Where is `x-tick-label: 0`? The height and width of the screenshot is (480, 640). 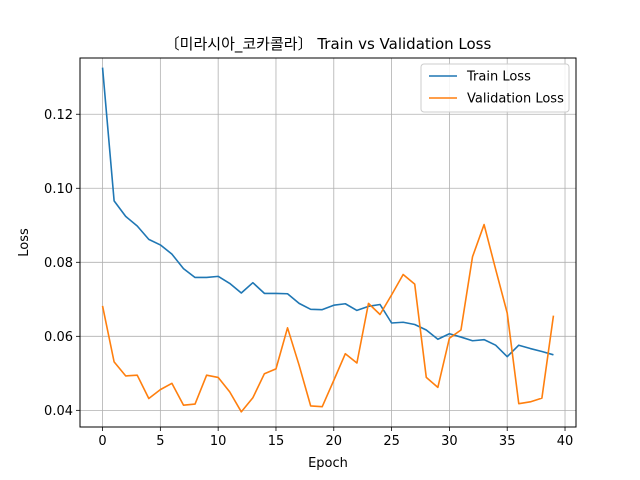 x-tick-label: 0 is located at coordinates (102, 441).